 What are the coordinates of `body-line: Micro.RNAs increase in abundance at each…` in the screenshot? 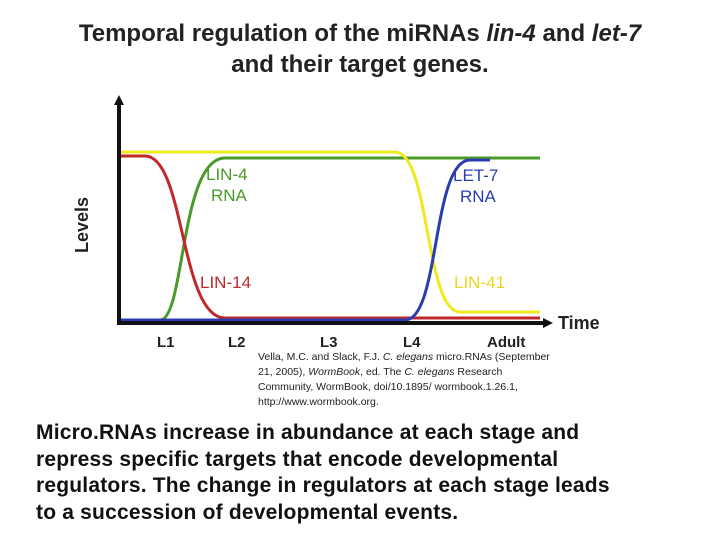 It's located at (308, 432).